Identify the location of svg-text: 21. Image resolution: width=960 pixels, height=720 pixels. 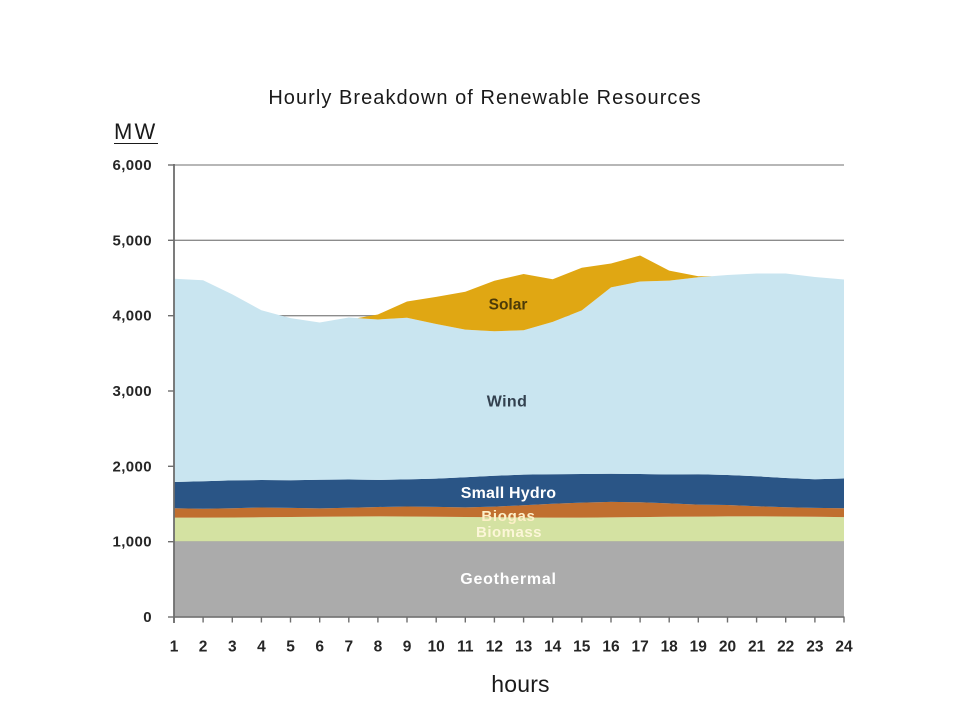
(757, 647).